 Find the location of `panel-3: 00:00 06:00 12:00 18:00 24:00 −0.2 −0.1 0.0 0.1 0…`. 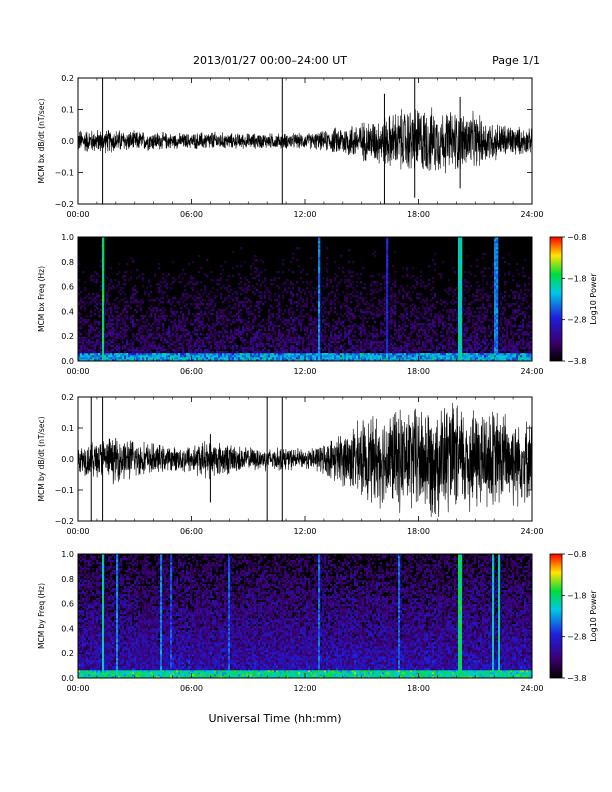

panel-3: 00:00 06:00 12:00 18:00 24:00 −0.2 −0.1 0.0 0.1 0… is located at coordinates (290, 464).